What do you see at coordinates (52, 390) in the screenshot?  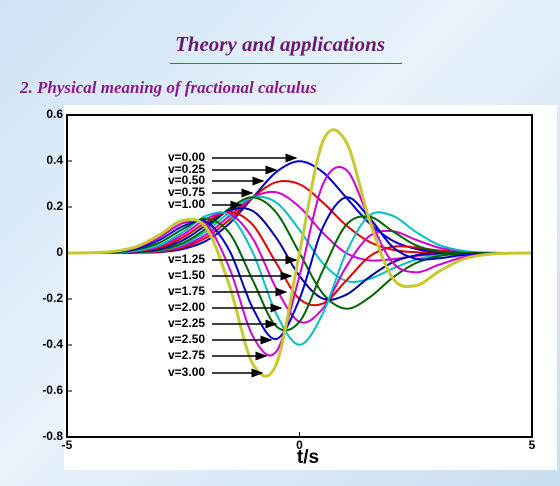 I see `y-tick-label: -0.6` at bounding box center [52, 390].